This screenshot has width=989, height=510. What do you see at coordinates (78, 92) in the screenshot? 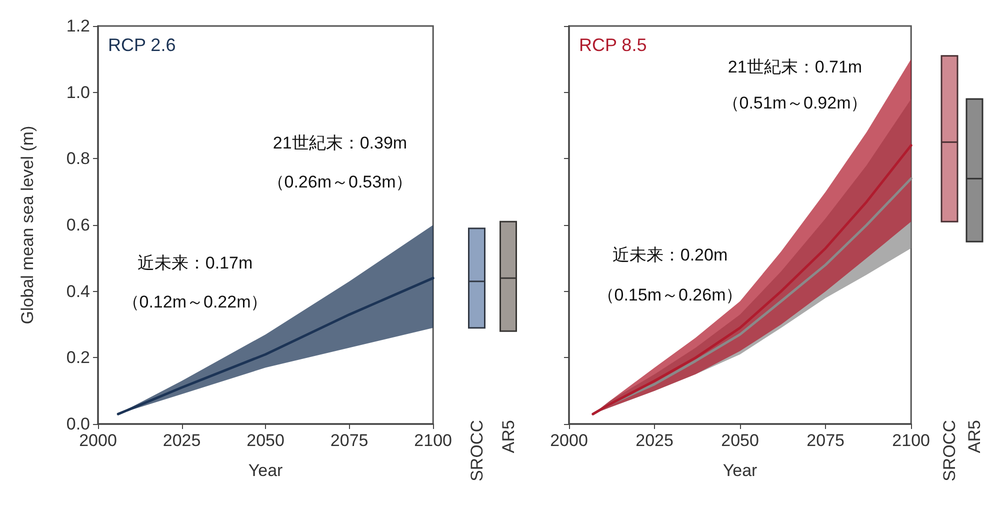
I see `y-tick-label: 1.0` at bounding box center [78, 92].